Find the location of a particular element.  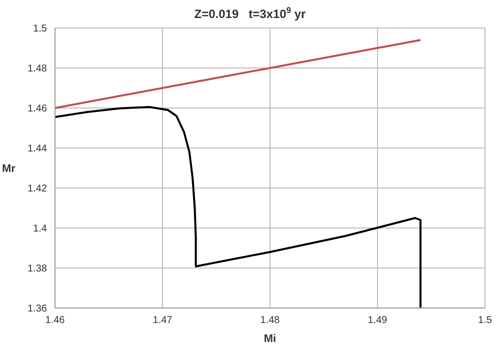

y-tick-label: 1.44 is located at coordinates (38, 149).